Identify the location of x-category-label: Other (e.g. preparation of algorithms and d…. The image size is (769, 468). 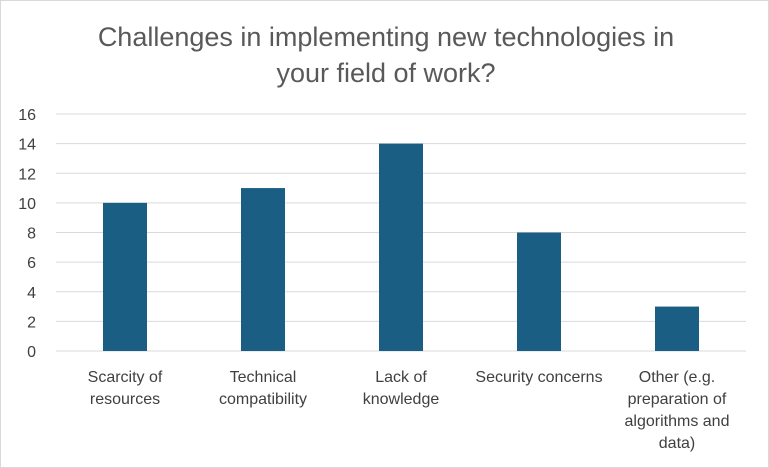
(677, 410).